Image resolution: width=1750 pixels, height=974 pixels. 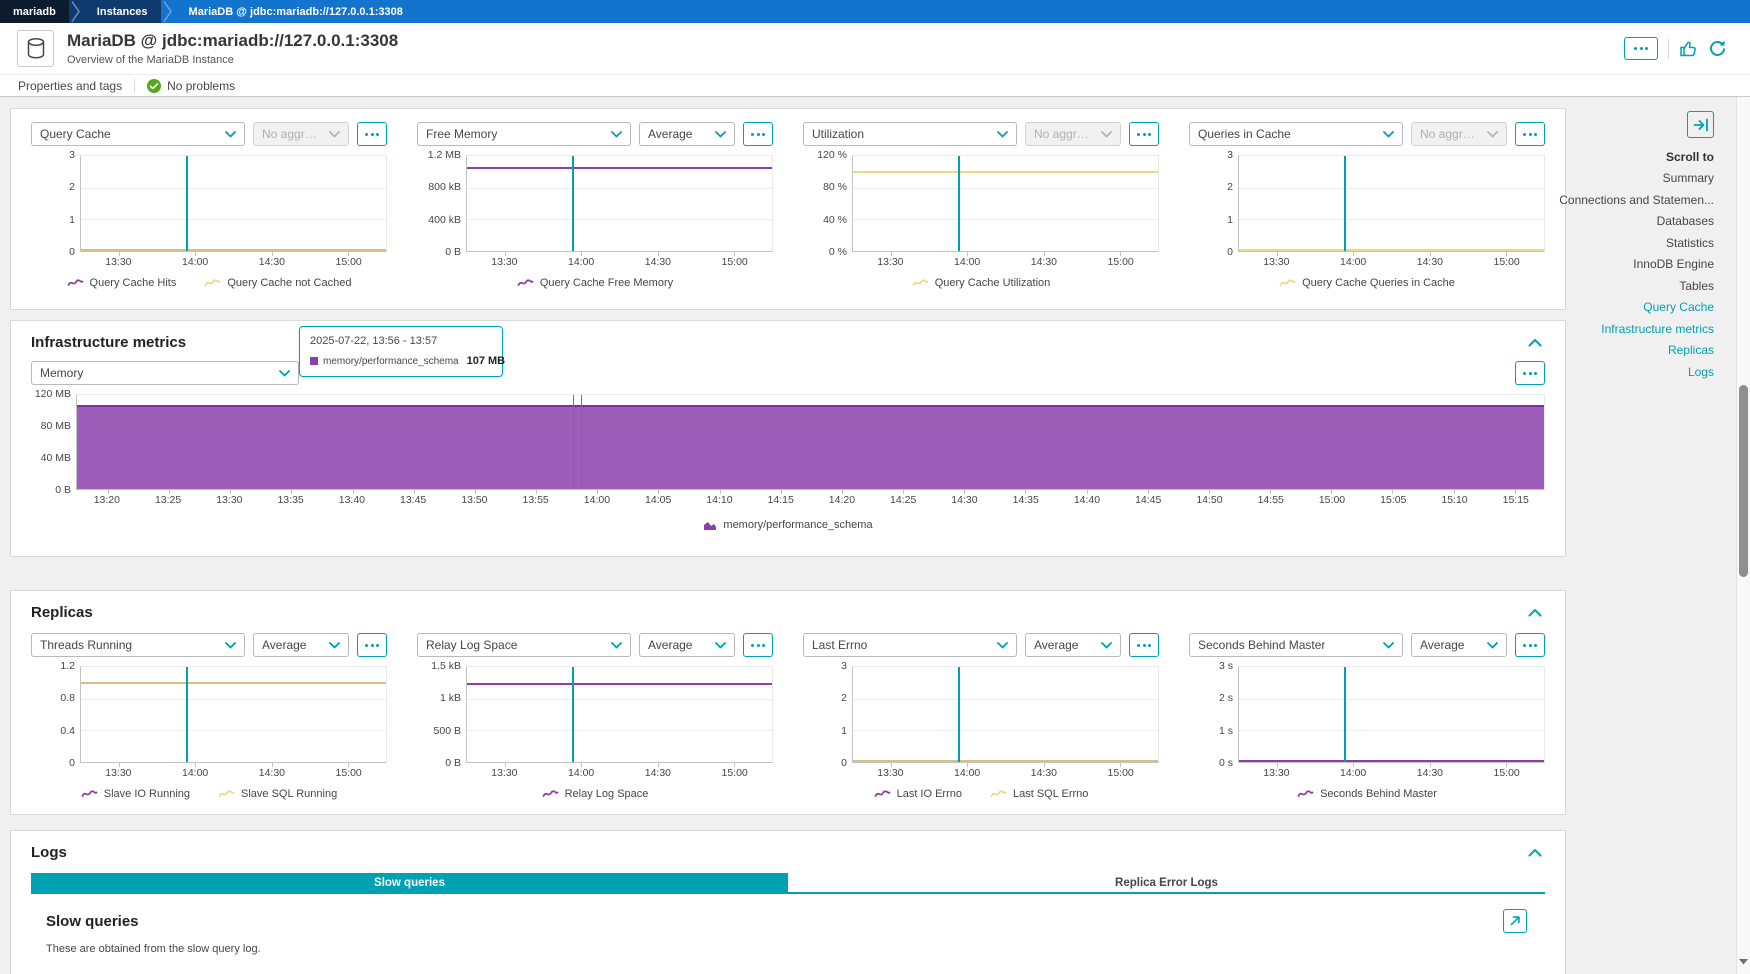 I want to click on ellipsis-icon, so click(x=1530, y=134).